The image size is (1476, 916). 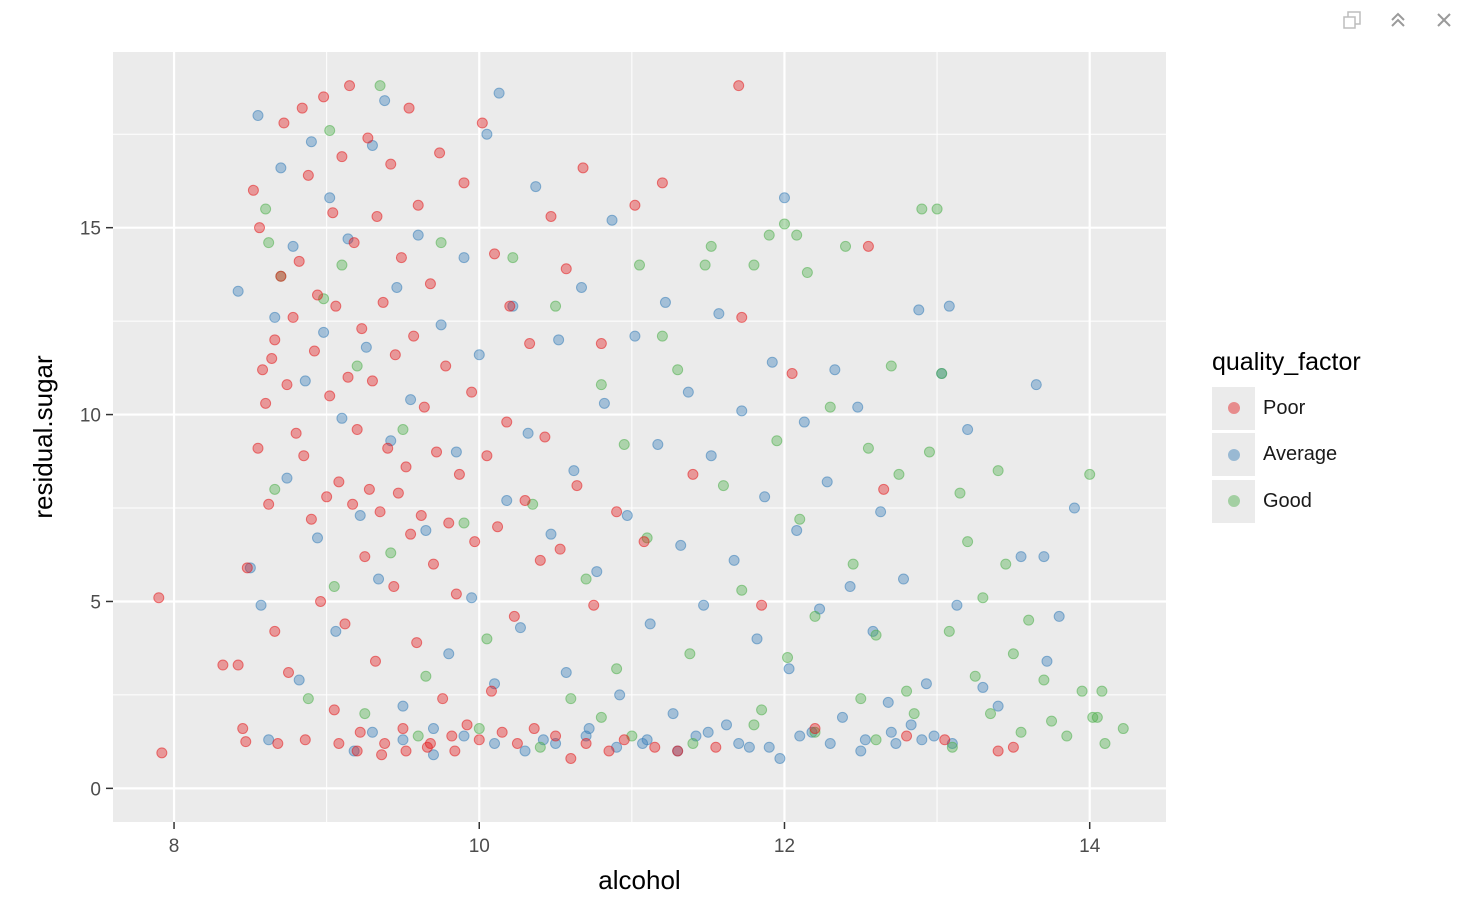 I want to click on x-axis-label: alcohol, so click(x=639, y=880).